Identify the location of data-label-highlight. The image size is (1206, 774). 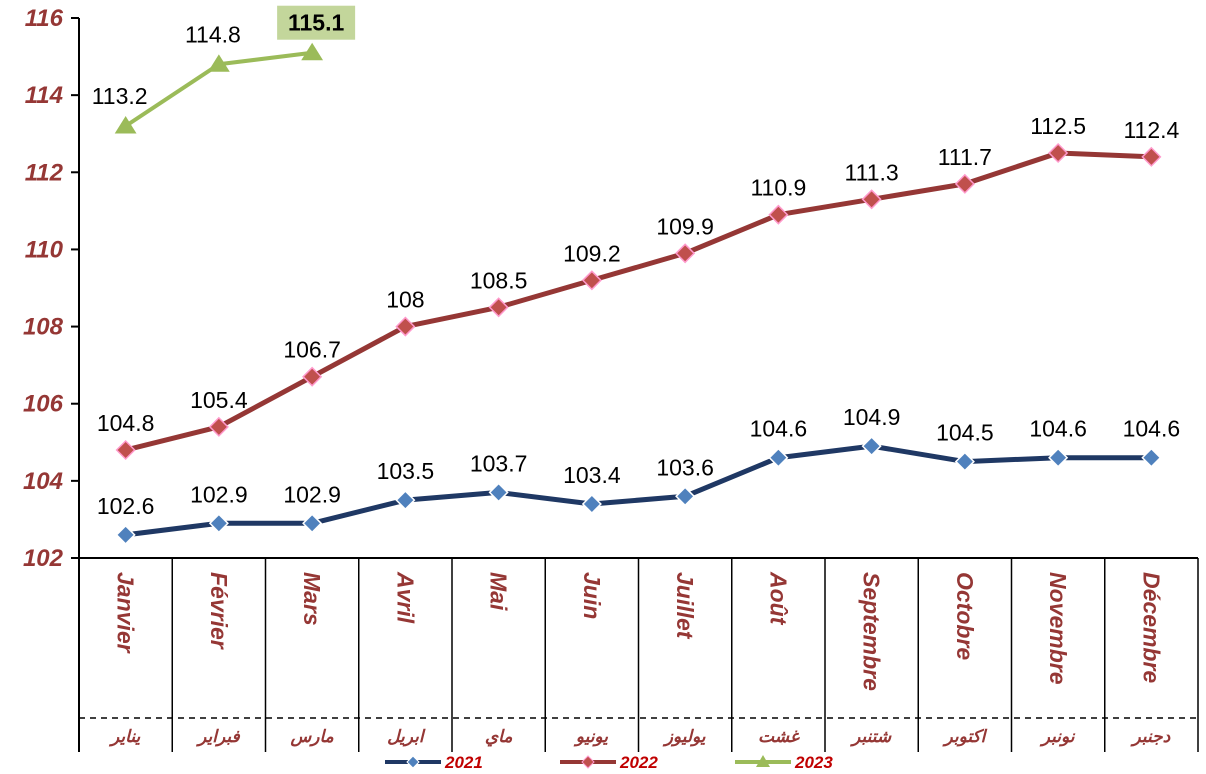
(316, 22).